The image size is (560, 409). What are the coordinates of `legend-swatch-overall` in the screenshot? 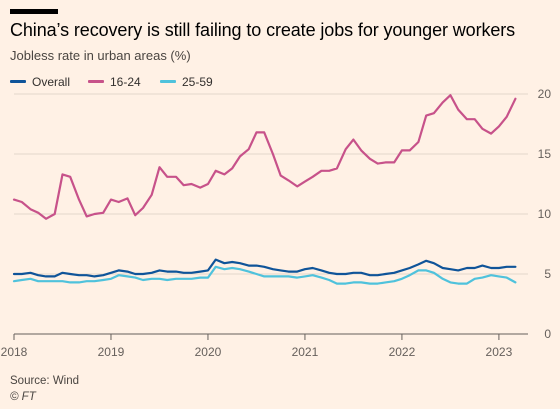 It's located at (18, 81).